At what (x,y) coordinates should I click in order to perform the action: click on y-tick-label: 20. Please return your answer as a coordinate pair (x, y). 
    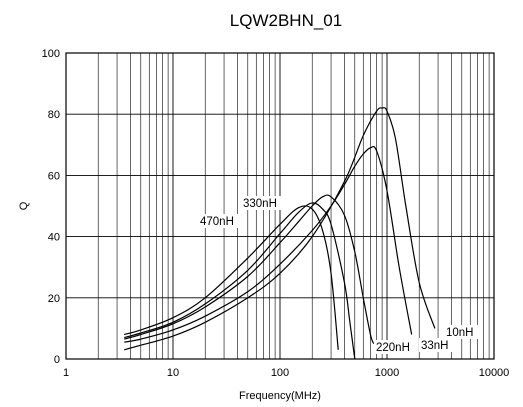
    Looking at the image, I should click on (54, 299).